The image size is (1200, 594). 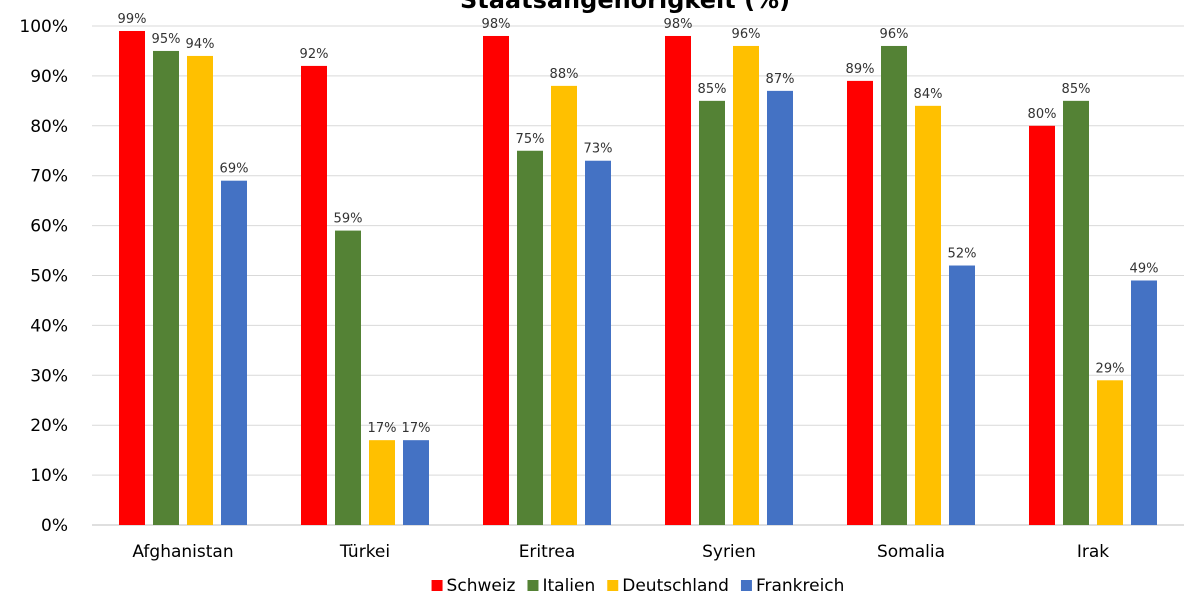 What do you see at coordinates (481, 585) in the screenshot?
I see `legend-label: Schweiz` at bounding box center [481, 585].